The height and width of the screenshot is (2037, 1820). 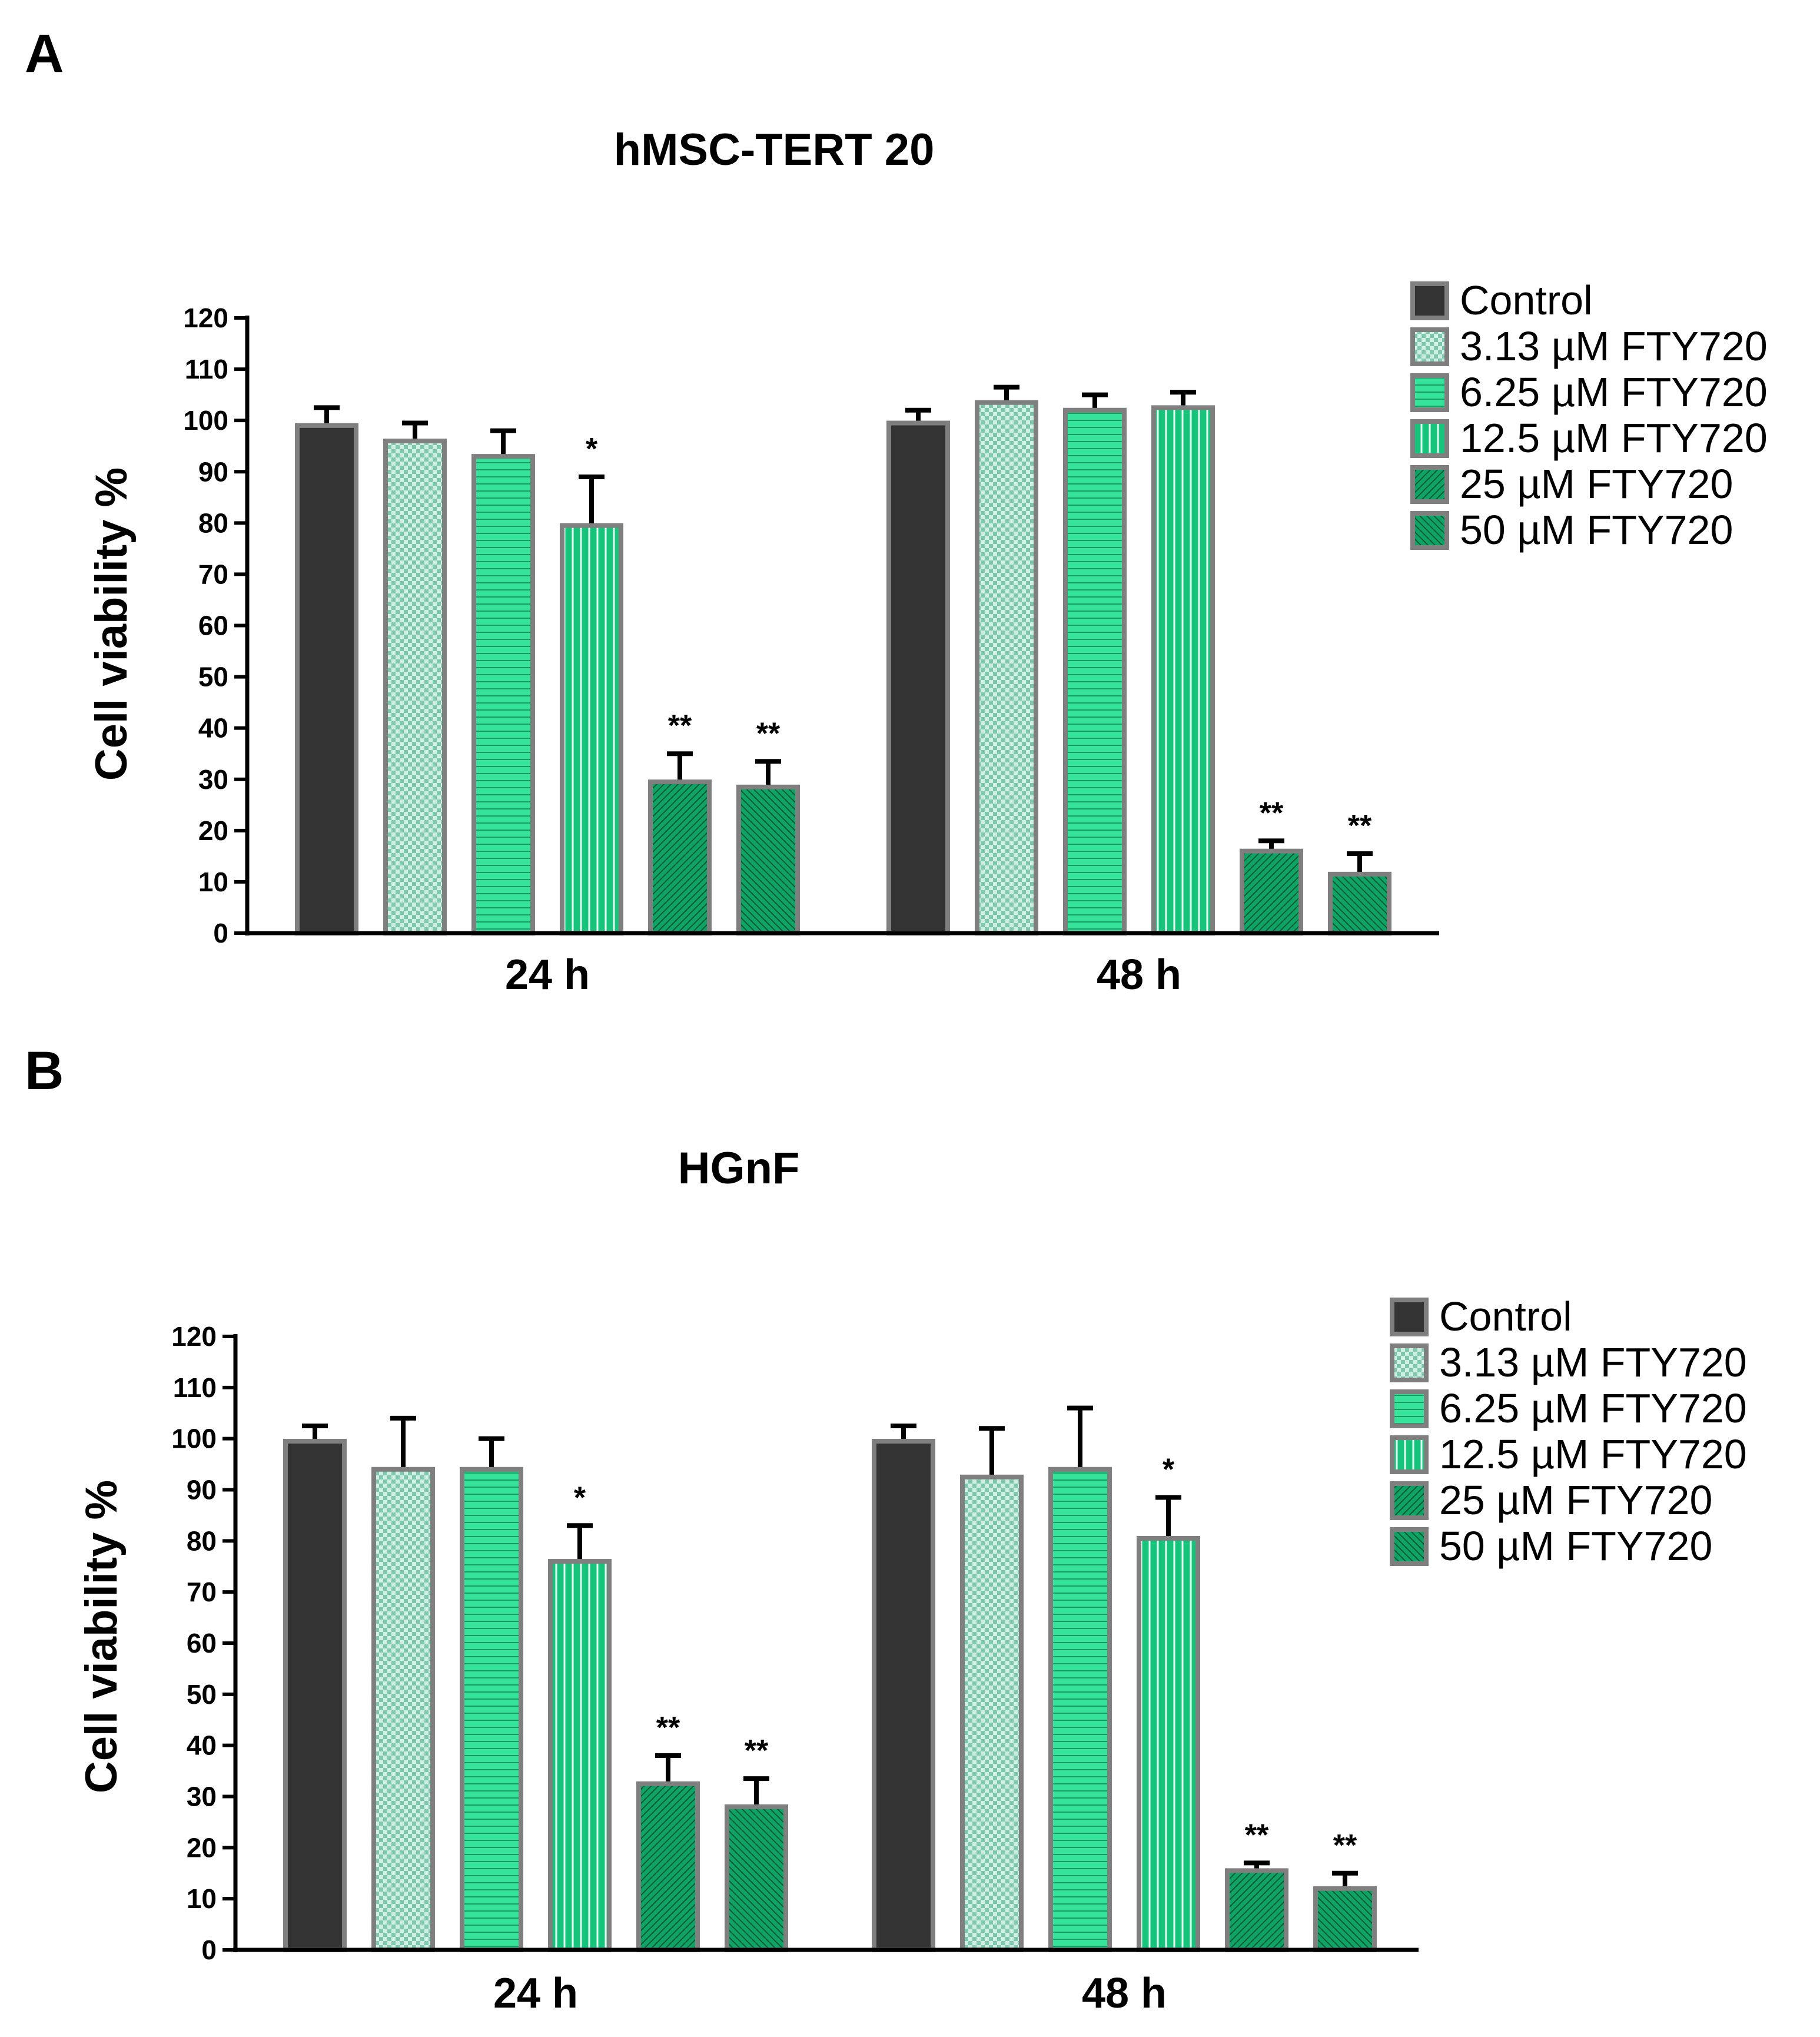 What do you see at coordinates (1183, 670) in the screenshot?
I see `bar-12-5-m-fty720-48h` at bounding box center [1183, 670].